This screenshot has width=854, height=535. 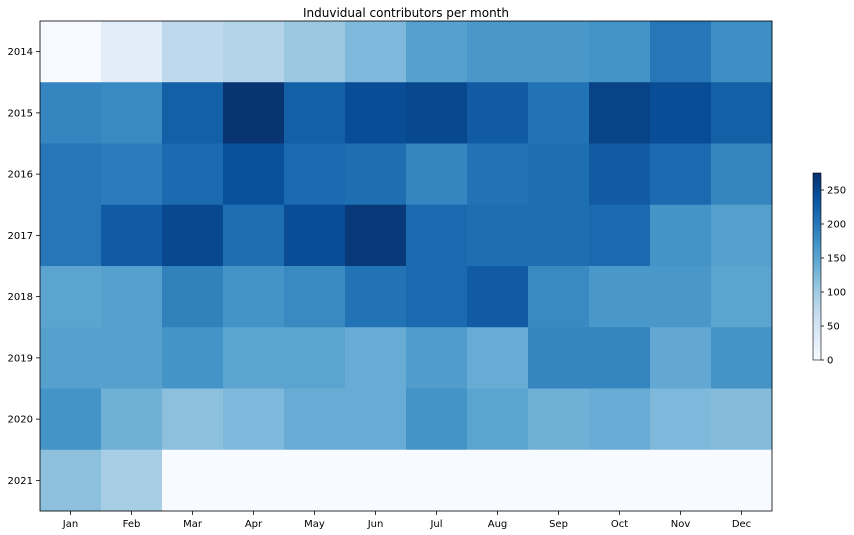 What do you see at coordinates (833, 276) in the screenshot?
I see `colorbar-ticks: 0 50 100 150 200 250` at bounding box center [833, 276].